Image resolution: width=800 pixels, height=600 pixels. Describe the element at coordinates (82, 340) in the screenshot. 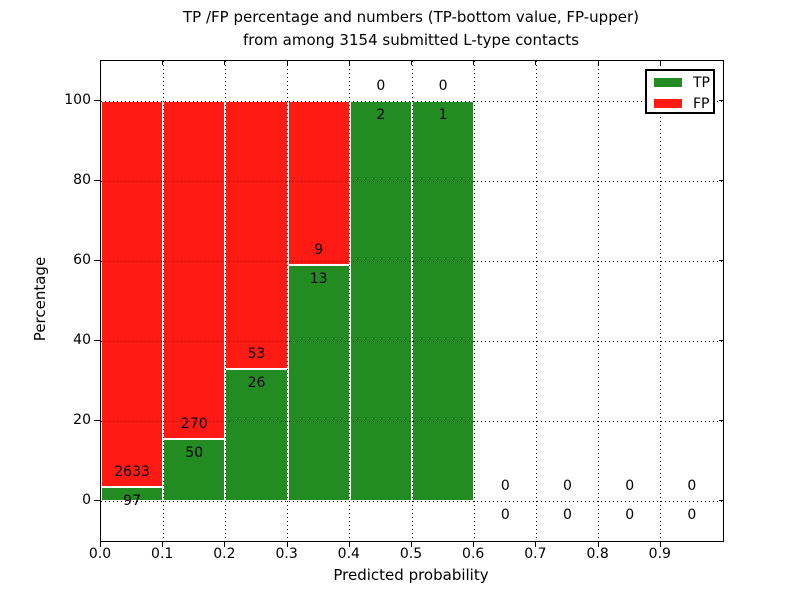

I see `y-tick-label: 40` at that location.